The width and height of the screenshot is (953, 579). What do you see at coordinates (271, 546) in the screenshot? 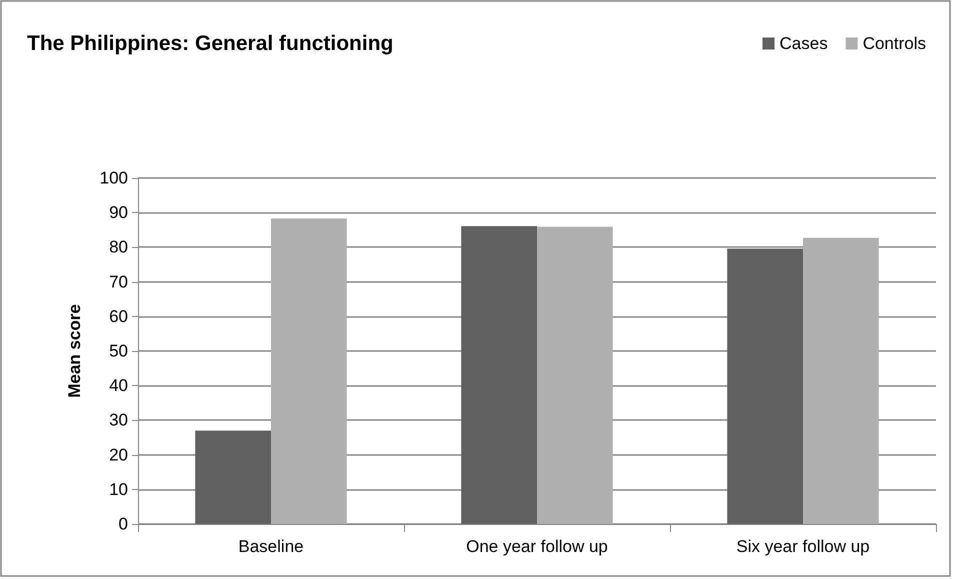
I see `x-tick-label: Baseline` at bounding box center [271, 546].